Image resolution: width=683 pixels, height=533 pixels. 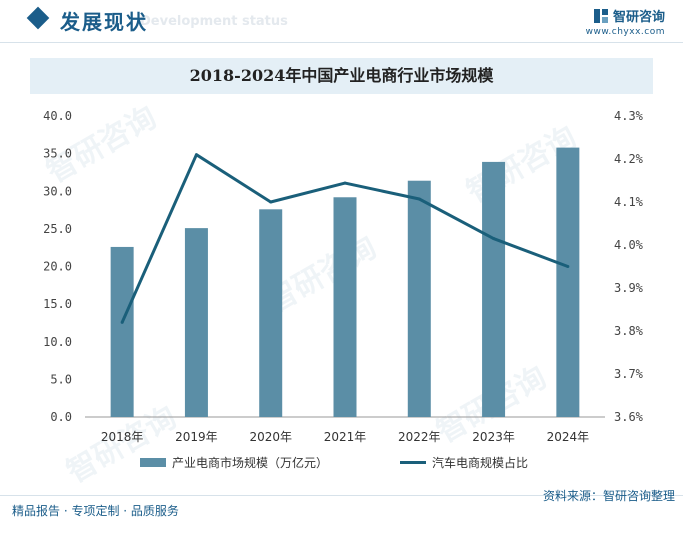 What do you see at coordinates (638, 17) in the screenshot?
I see `brand-name: 智研咨询` at bounding box center [638, 17].